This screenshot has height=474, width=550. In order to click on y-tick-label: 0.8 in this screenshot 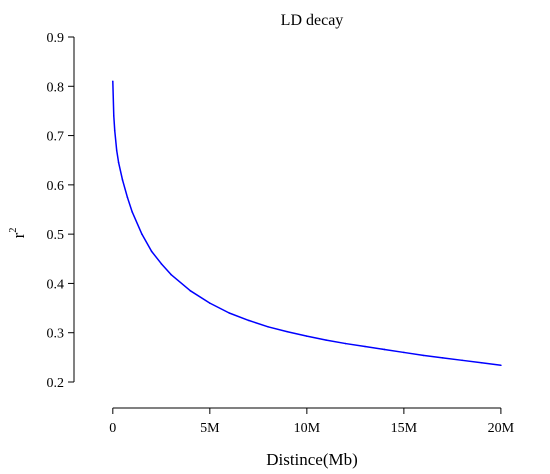, I will do `click(56, 87)`.